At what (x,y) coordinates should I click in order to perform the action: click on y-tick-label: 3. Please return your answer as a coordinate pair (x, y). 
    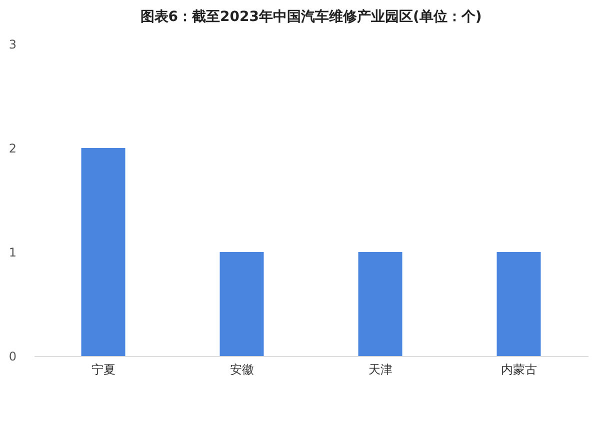
    Looking at the image, I should click on (12, 45).